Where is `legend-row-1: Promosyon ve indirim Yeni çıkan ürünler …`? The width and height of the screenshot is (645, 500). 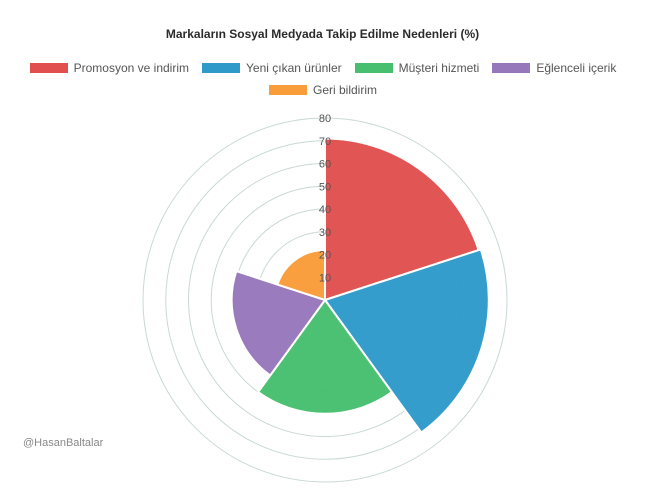 legend-row-1: Promosyon ve indirim Yeni çıkan ürünler … is located at coordinates (322, 68).